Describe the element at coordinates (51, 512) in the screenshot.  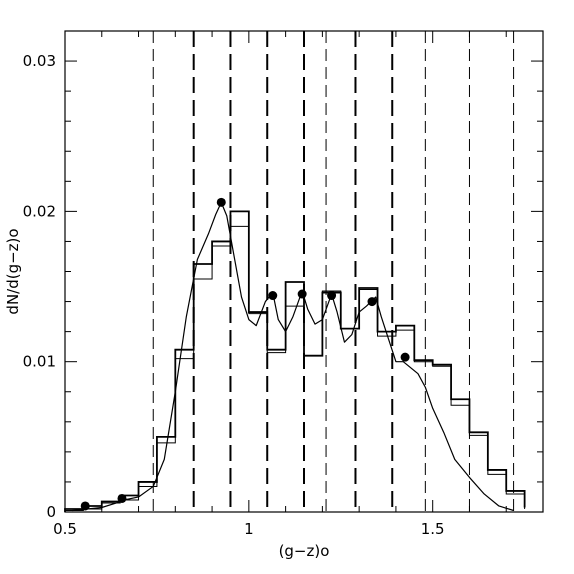
I see `y-tick-label: 0` at that location.